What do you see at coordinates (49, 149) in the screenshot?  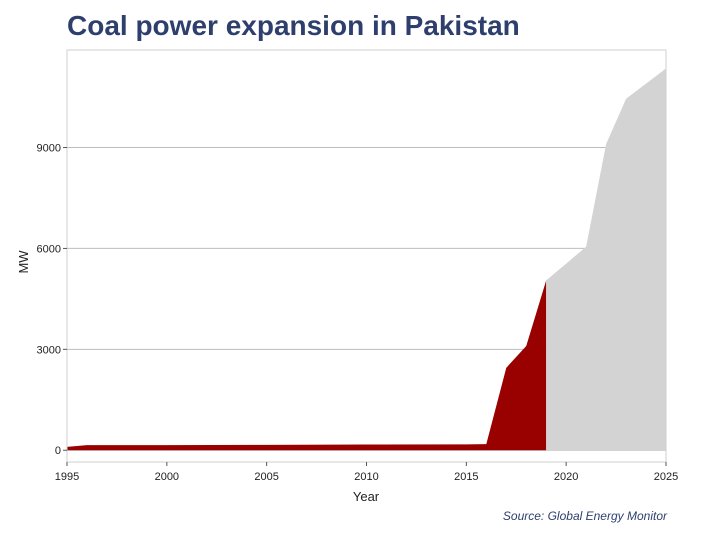 I see `y-tick-label: 9000` at bounding box center [49, 149].